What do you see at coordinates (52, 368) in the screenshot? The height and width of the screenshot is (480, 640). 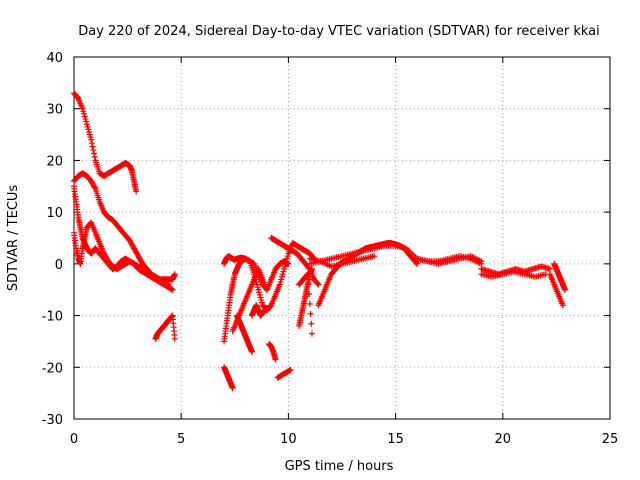 I see `y-tick-label: -20` at bounding box center [52, 368].